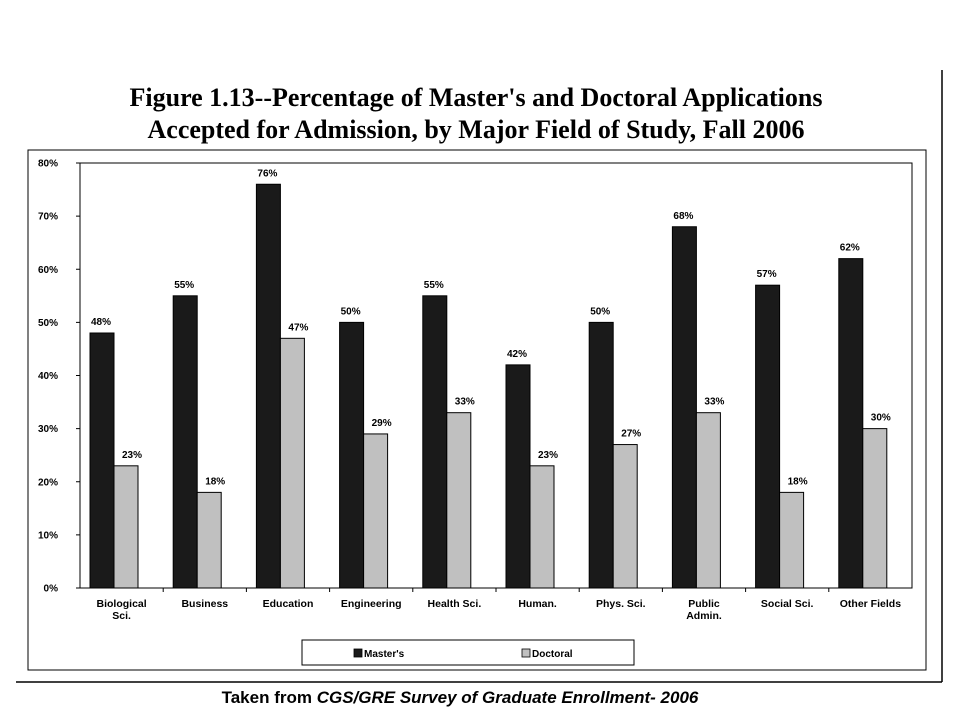 This screenshot has height=720, width=960. I want to click on x-category-label: Human., so click(537, 604).